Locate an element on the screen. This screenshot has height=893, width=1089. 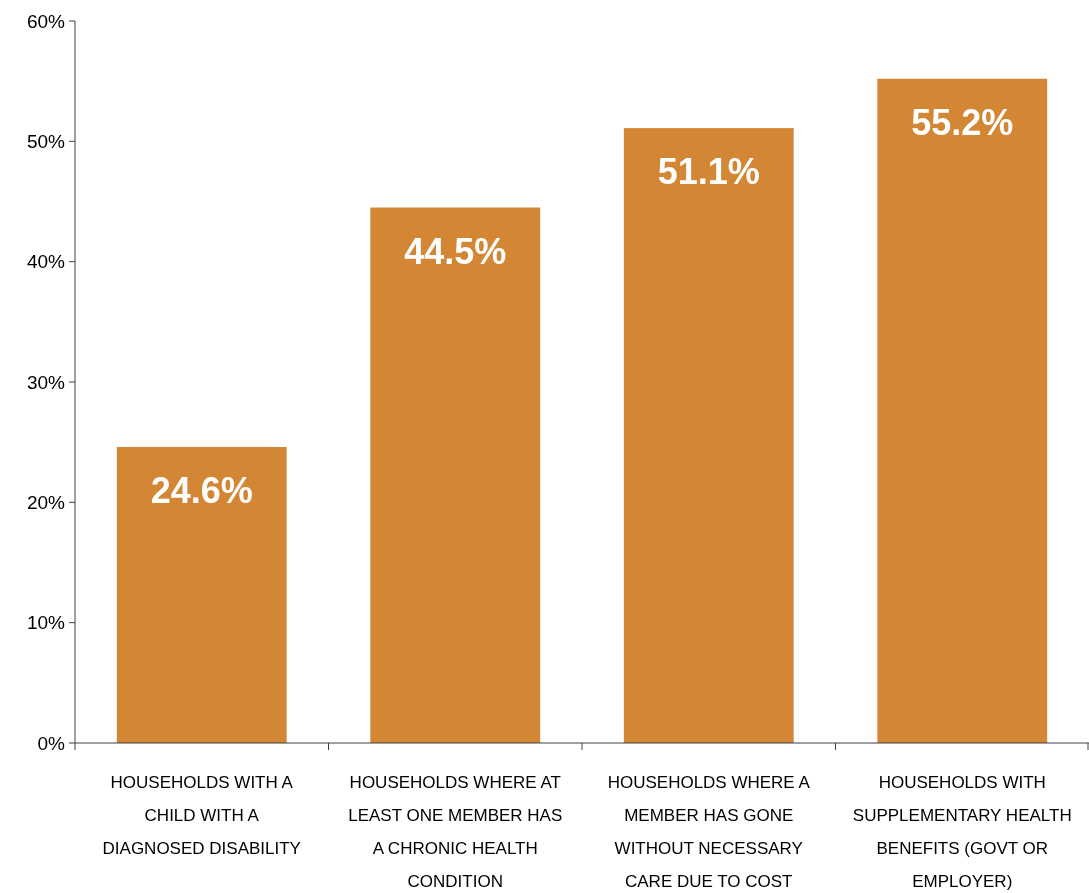
y-tick-label: 0% is located at coordinates (51, 743).